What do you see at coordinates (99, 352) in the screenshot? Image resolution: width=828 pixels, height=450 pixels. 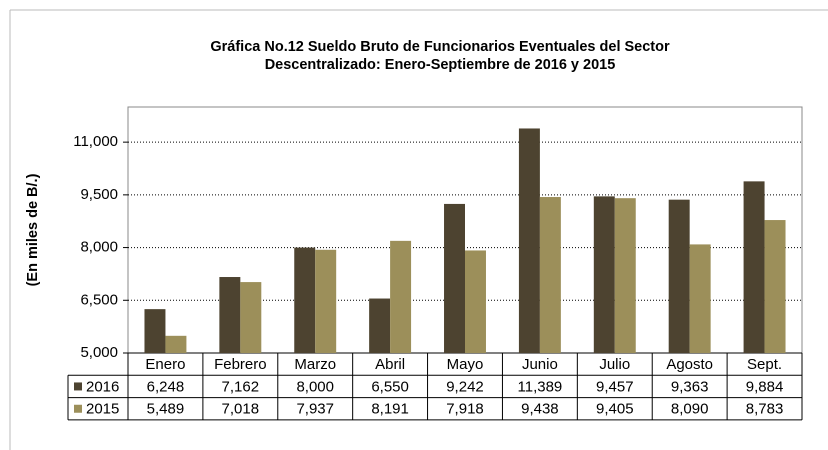 I see `y-tick-label: 5,000` at bounding box center [99, 352].